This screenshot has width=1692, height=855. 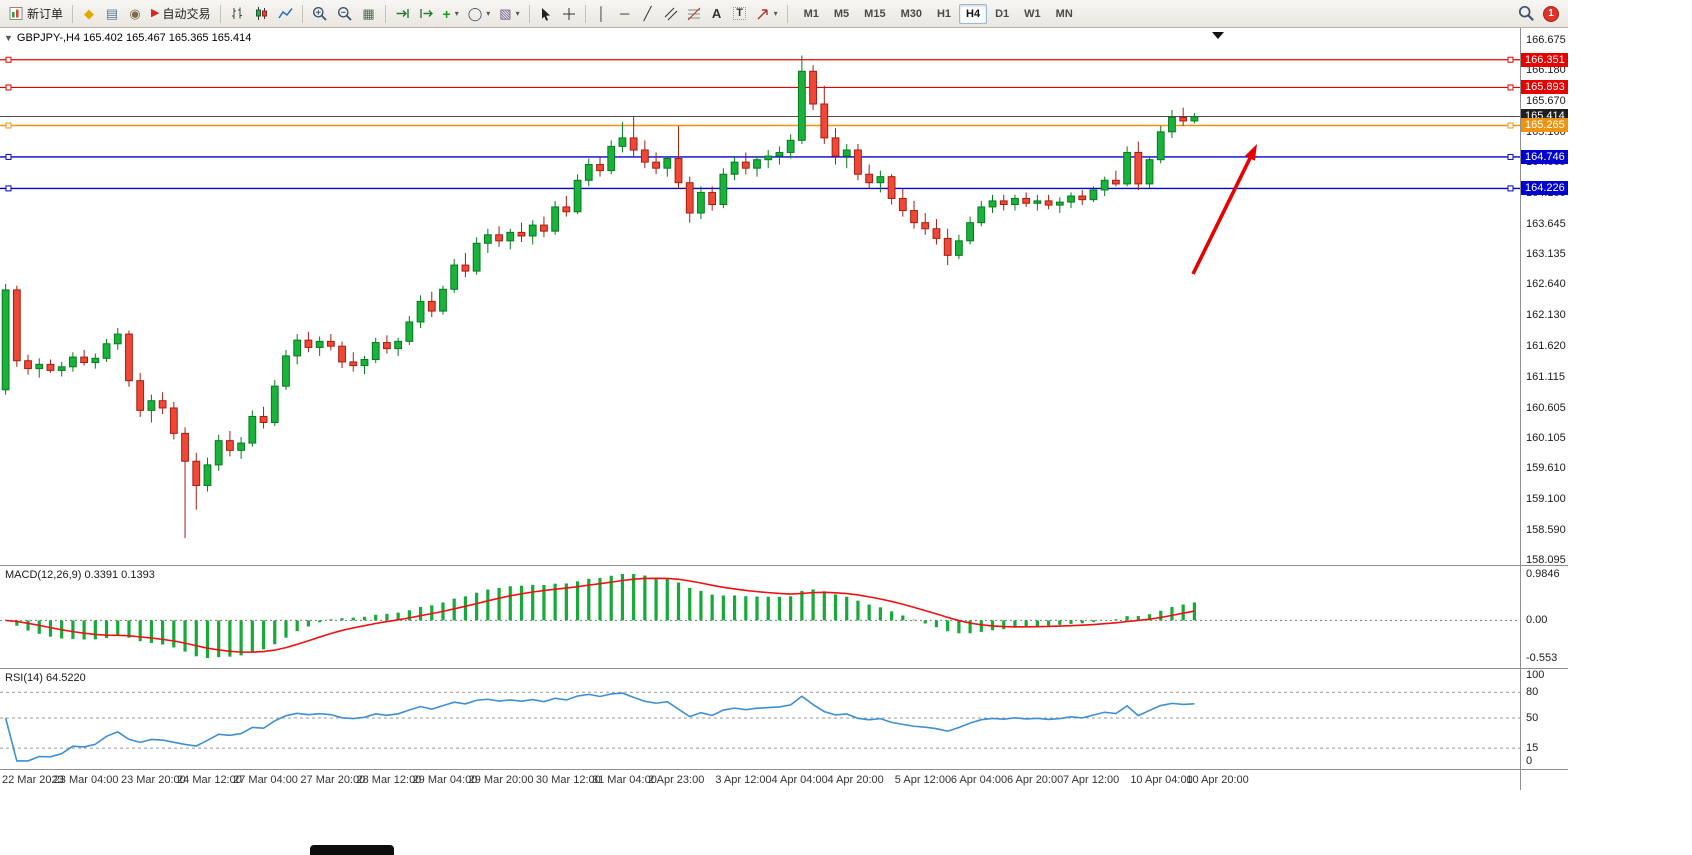 I want to click on timeframe-button-h4: H4, so click(x=973, y=13).